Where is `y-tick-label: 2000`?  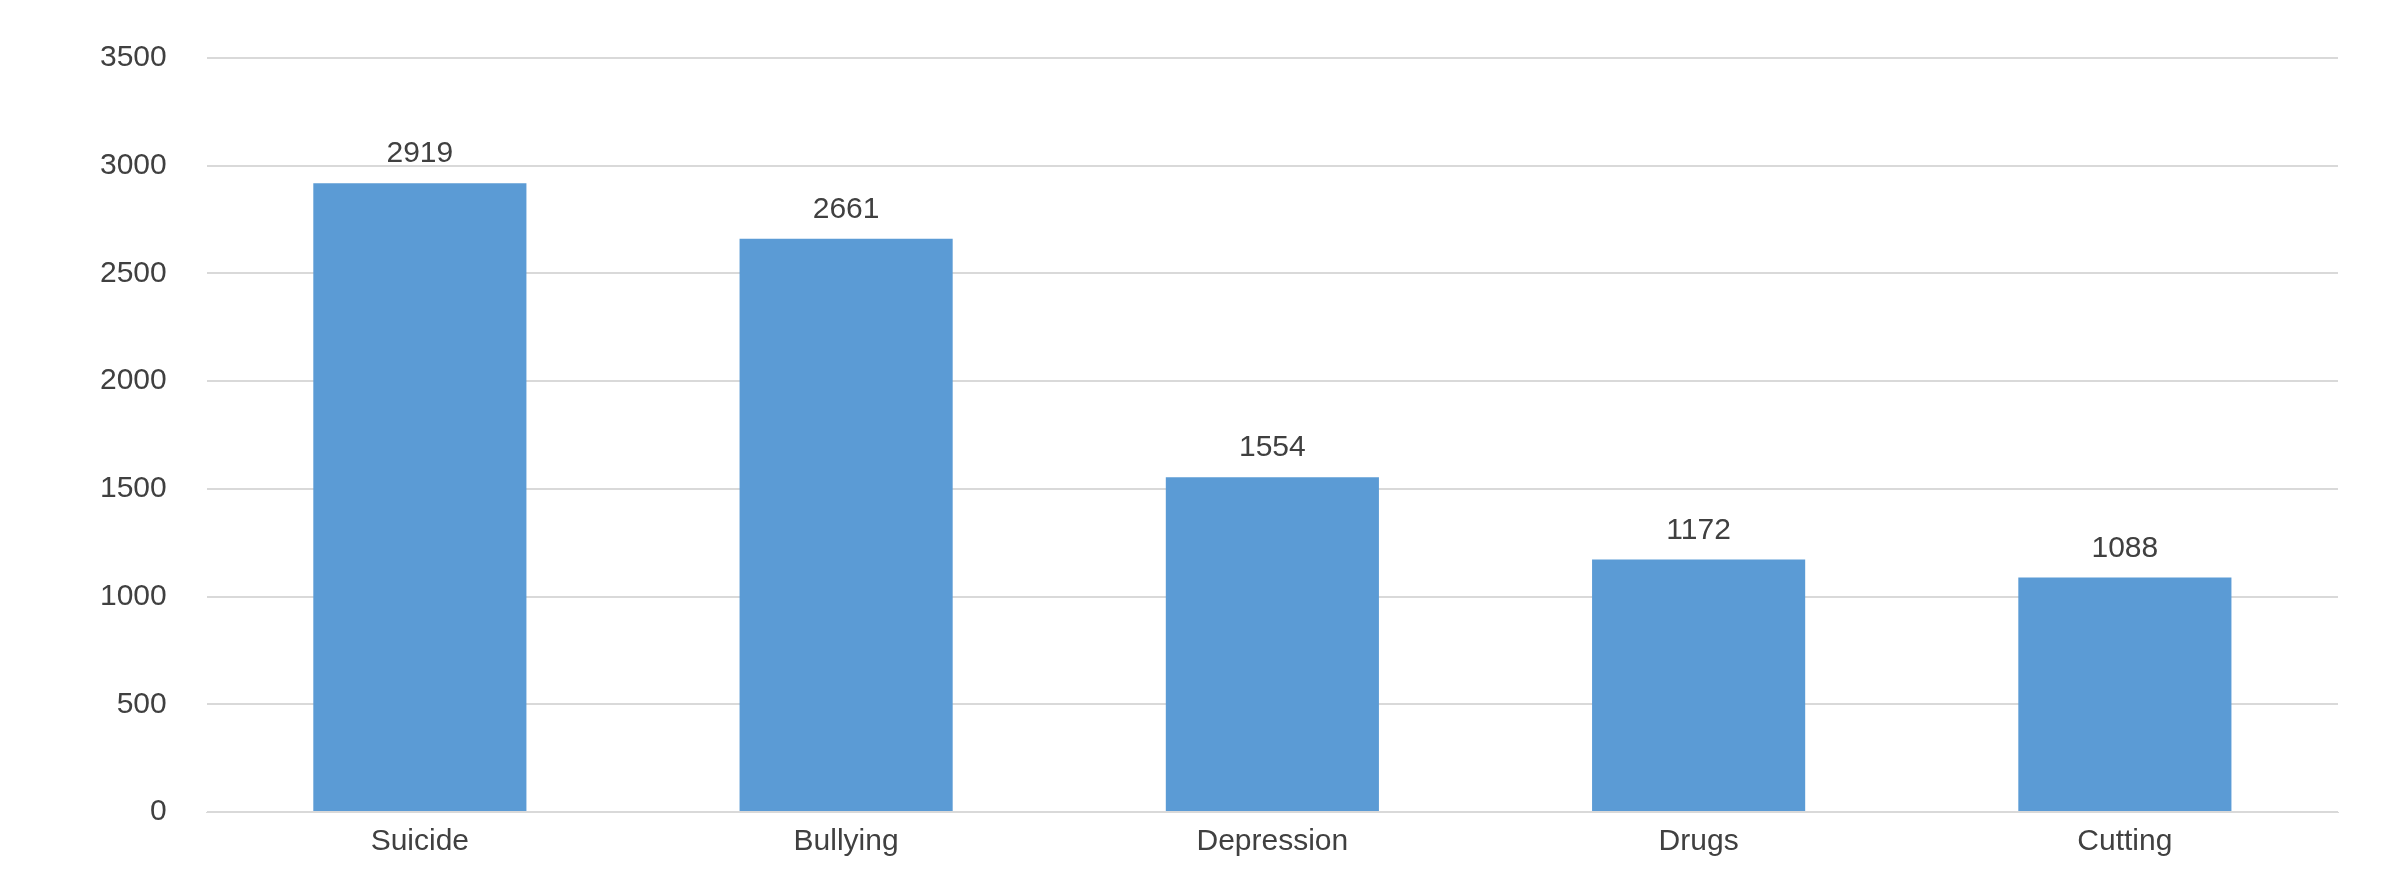
y-tick-label: 2000 is located at coordinates (133, 379).